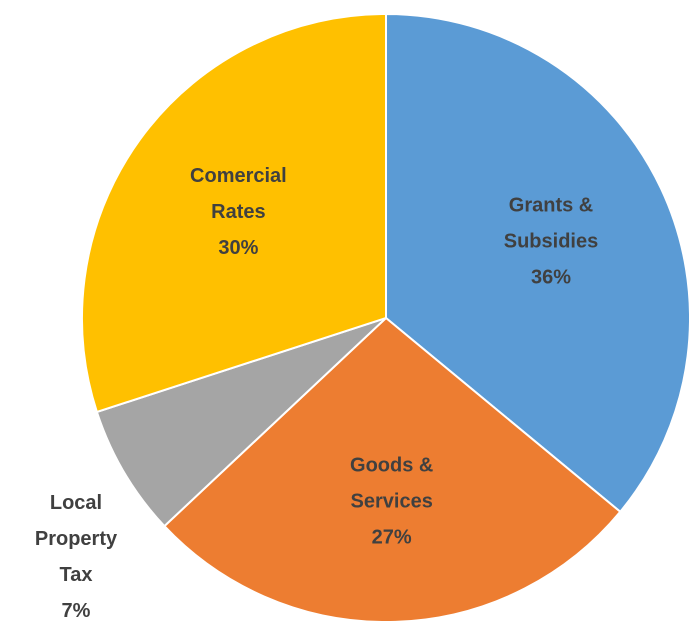  What do you see at coordinates (238, 248) in the screenshot?
I see `pie-slice-percent: 30%` at bounding box center [238, 248].